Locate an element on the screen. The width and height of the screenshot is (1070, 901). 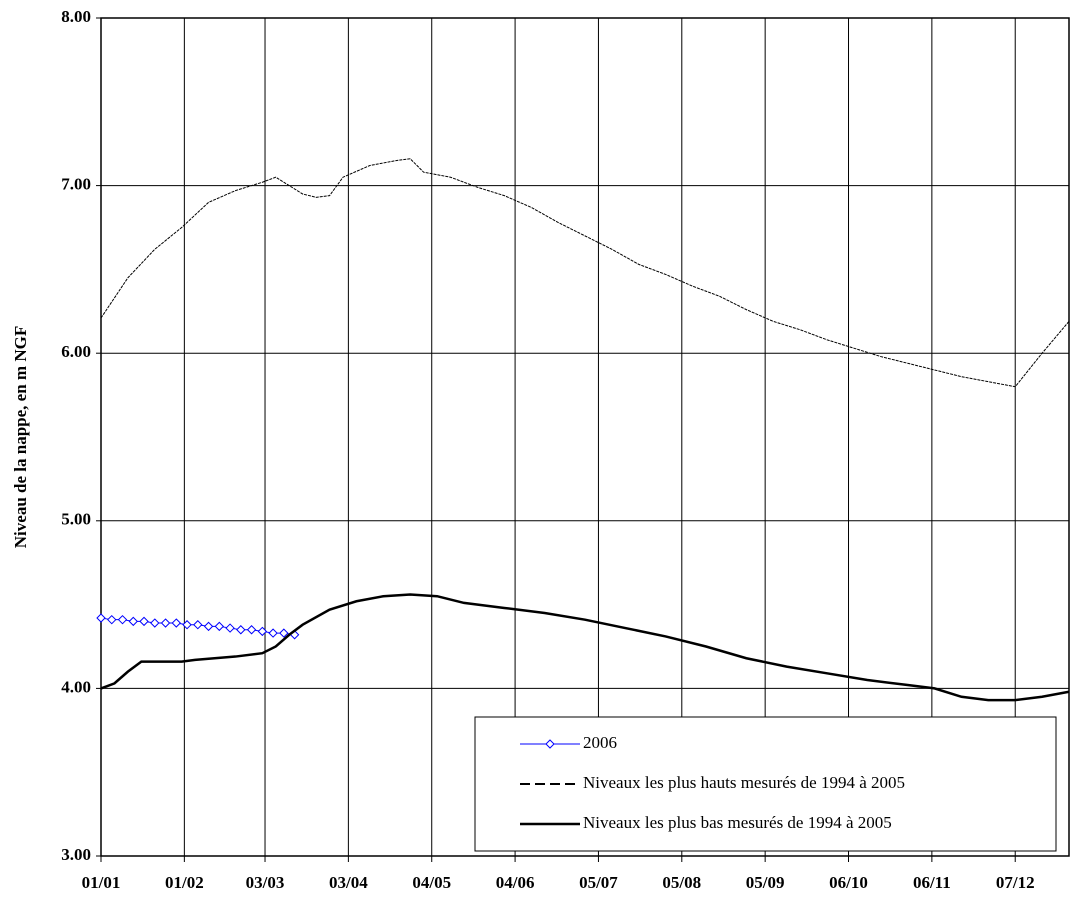
x-tick-label: 05/08 is located at coordinates (681, 882).